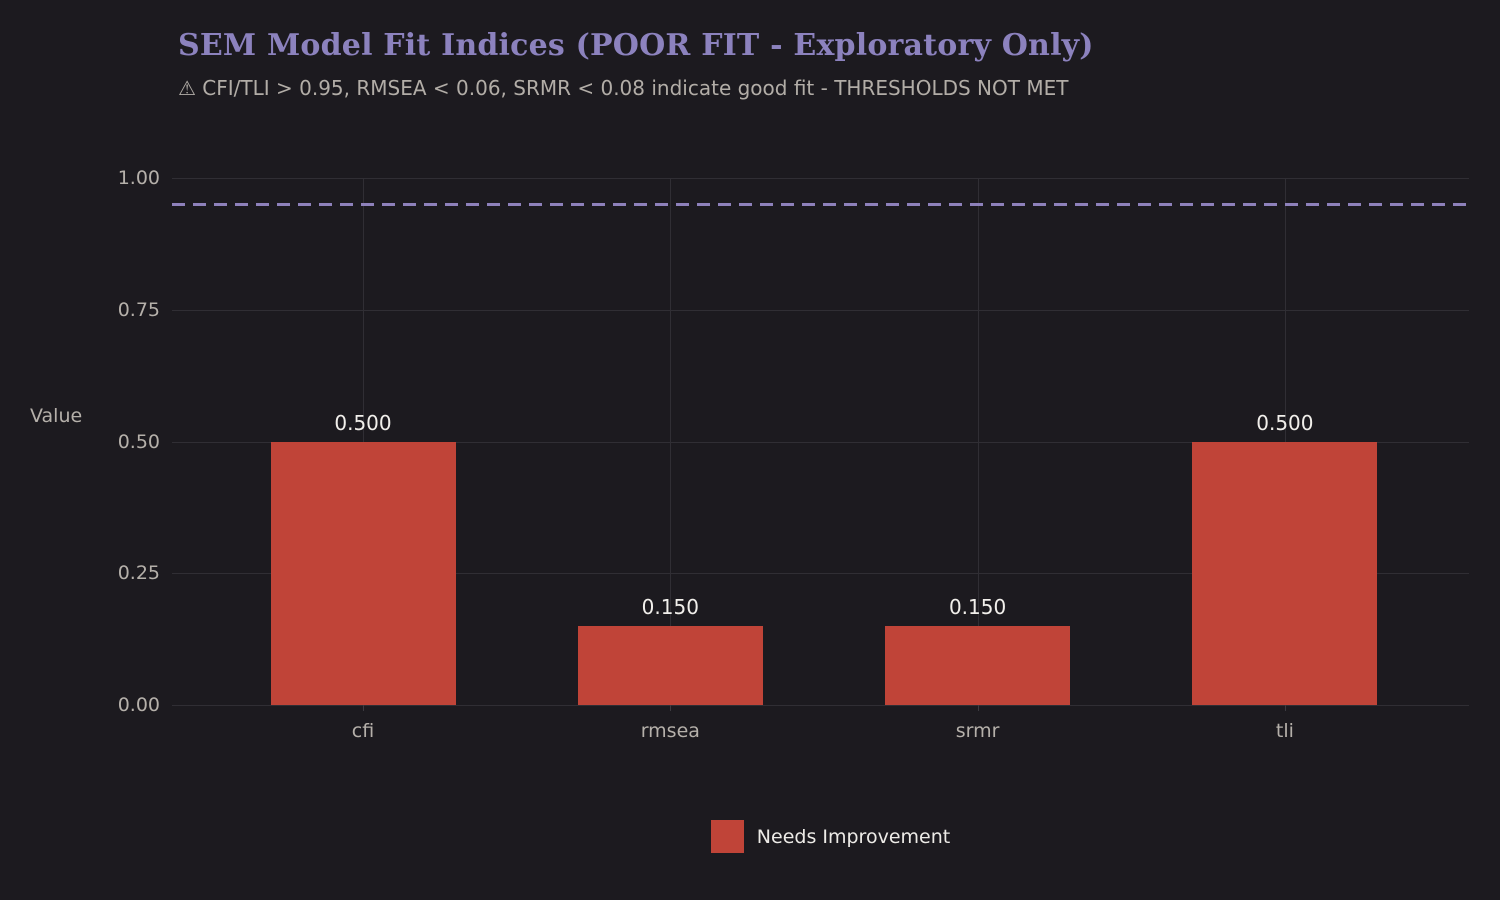  I want to click on bar-value-label-srmr: 0.150, so click(977, 606).